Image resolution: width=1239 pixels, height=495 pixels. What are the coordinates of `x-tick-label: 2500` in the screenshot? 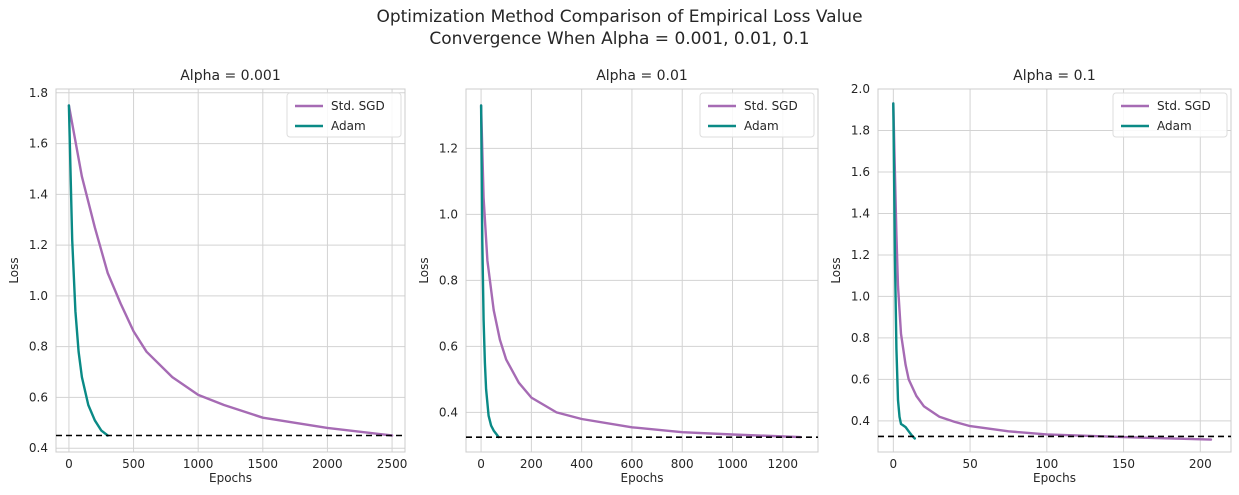 It's located at (392, 464).